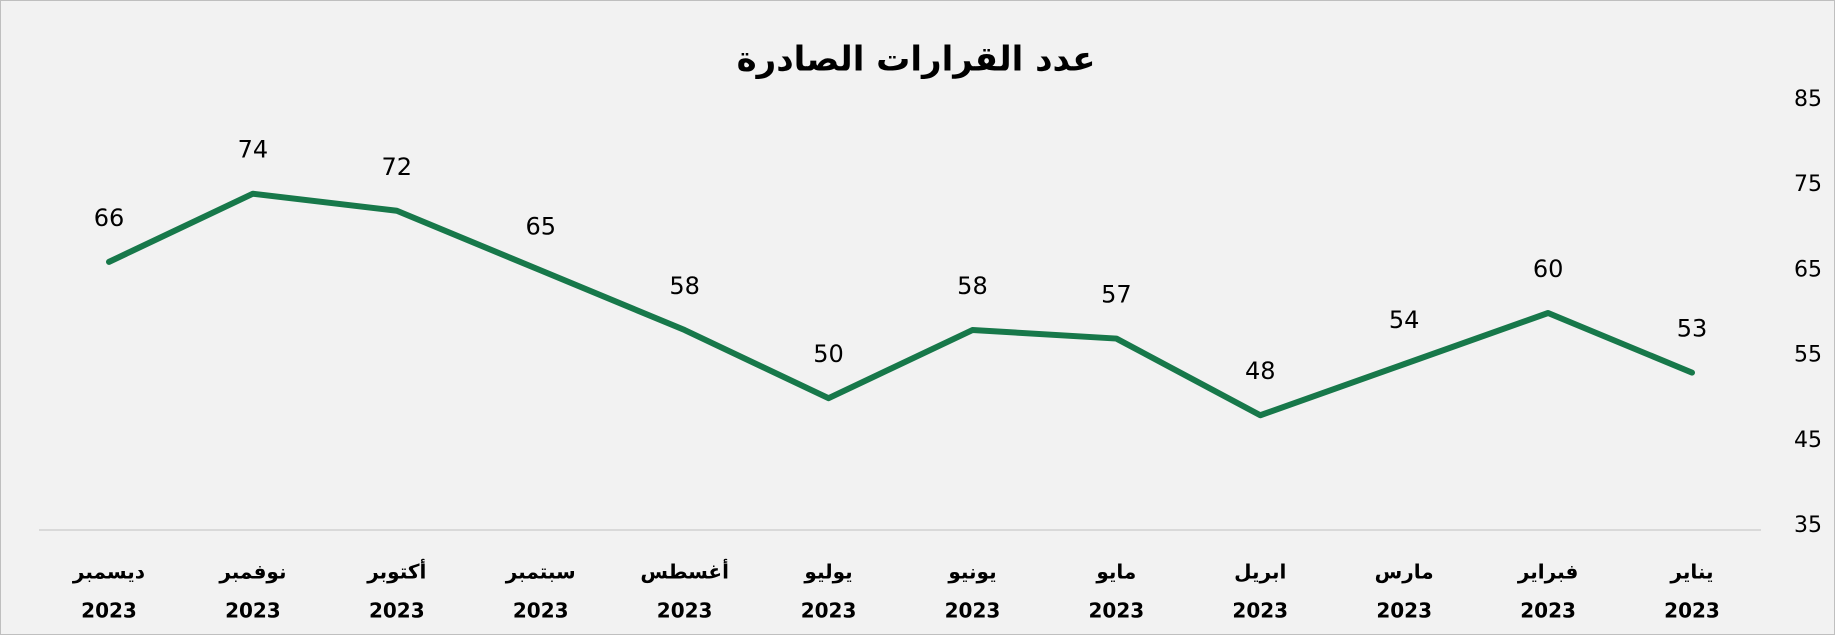 This screenshot has height=635, width=1835. I want to click on y-tick-label: 35, so click(1808, 525).